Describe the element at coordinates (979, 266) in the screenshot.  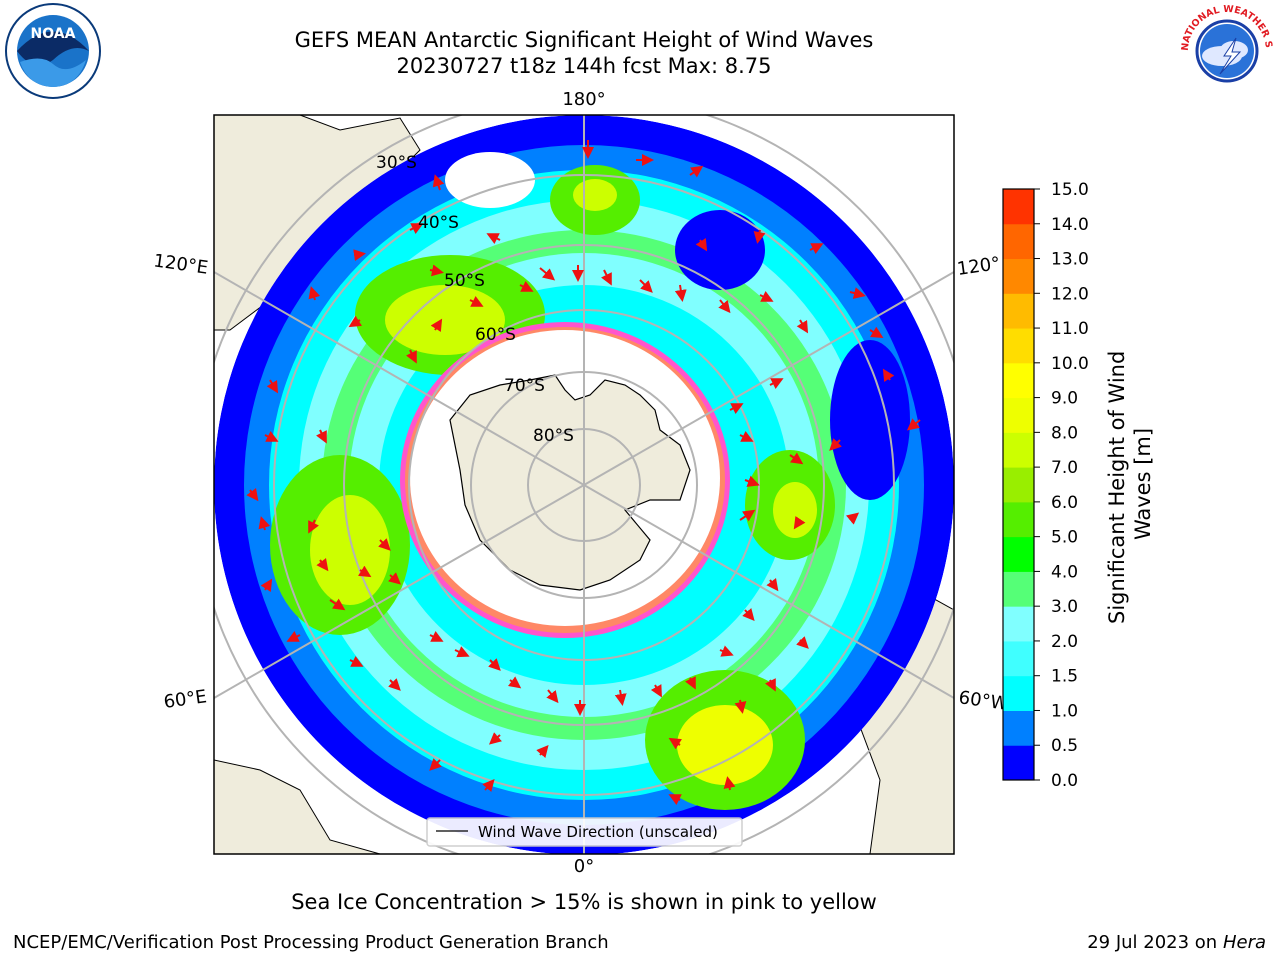
I see `lon-label-120w: 120°` at that location.